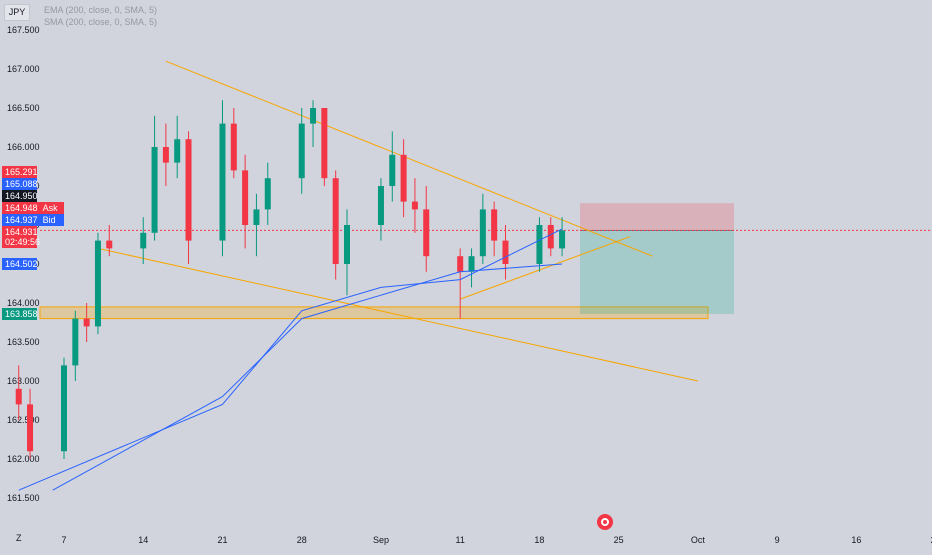 The width and height of the screenshot is (932, 555). Describe the element at coordinates (657, 217) in the screenshot. I see `short-position-stop-area` at that location.